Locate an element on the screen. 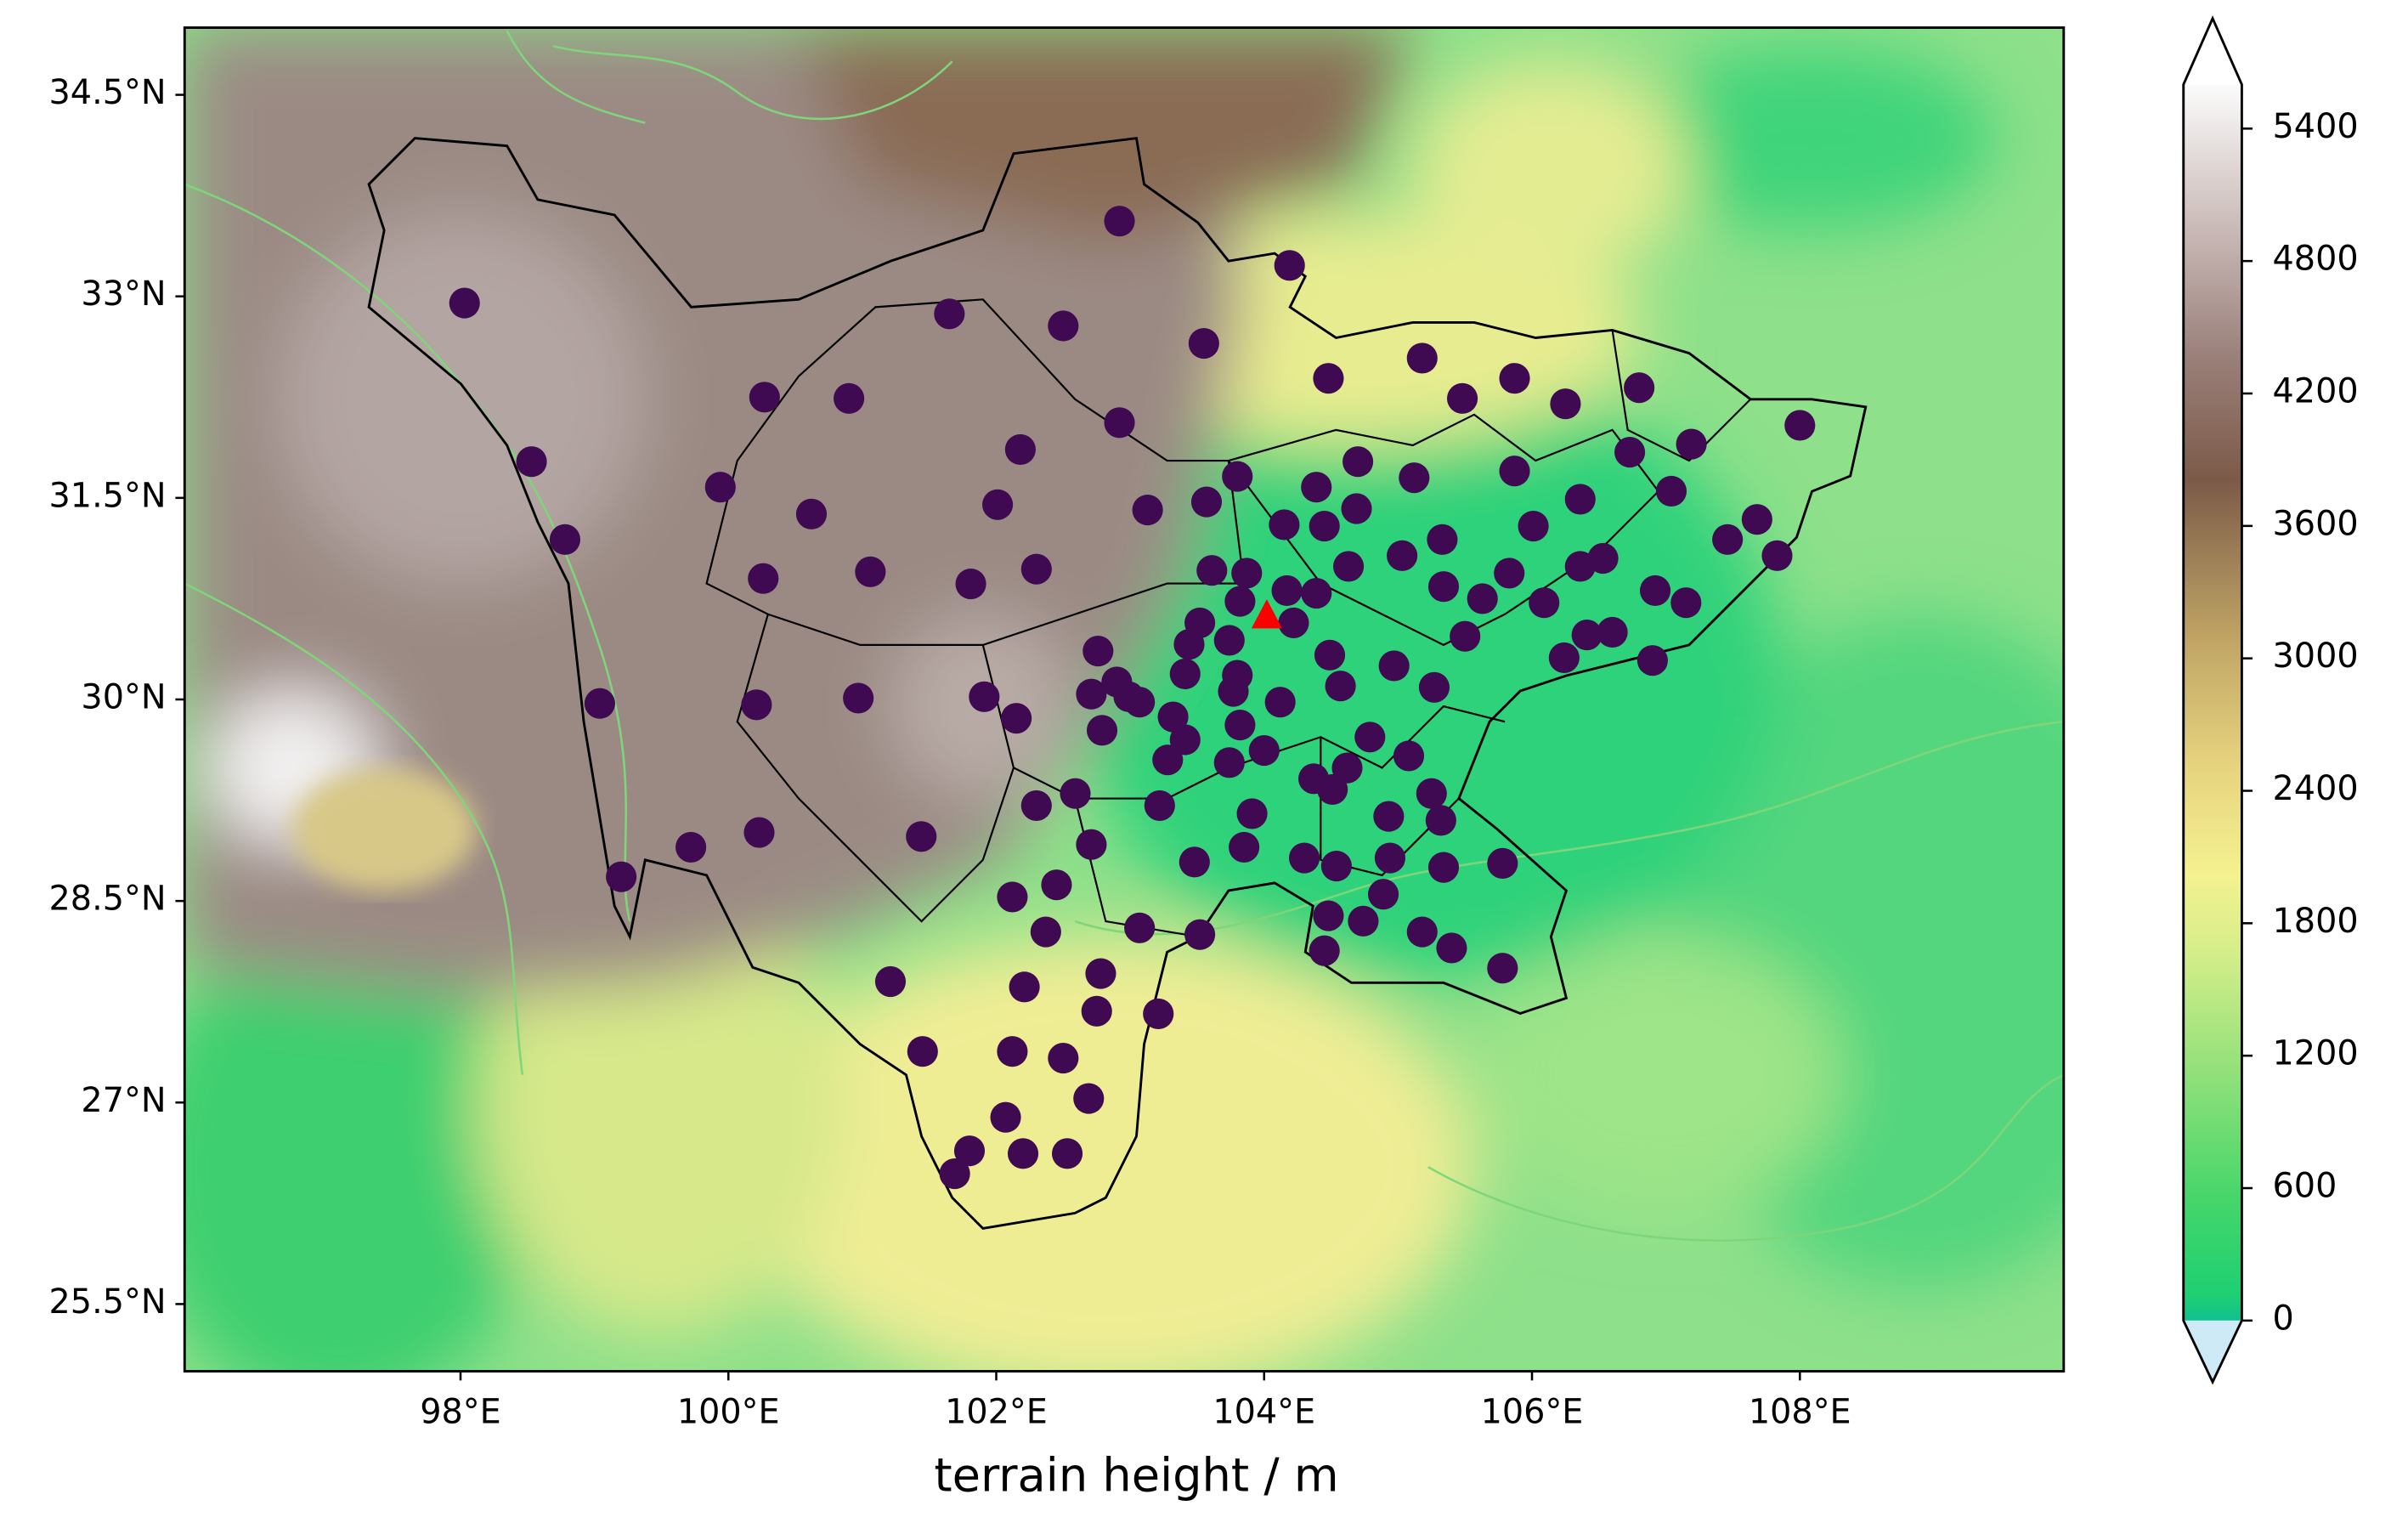 The image size is (2408, 1534). colorbar-frame is located at coordinates (2212, 700).